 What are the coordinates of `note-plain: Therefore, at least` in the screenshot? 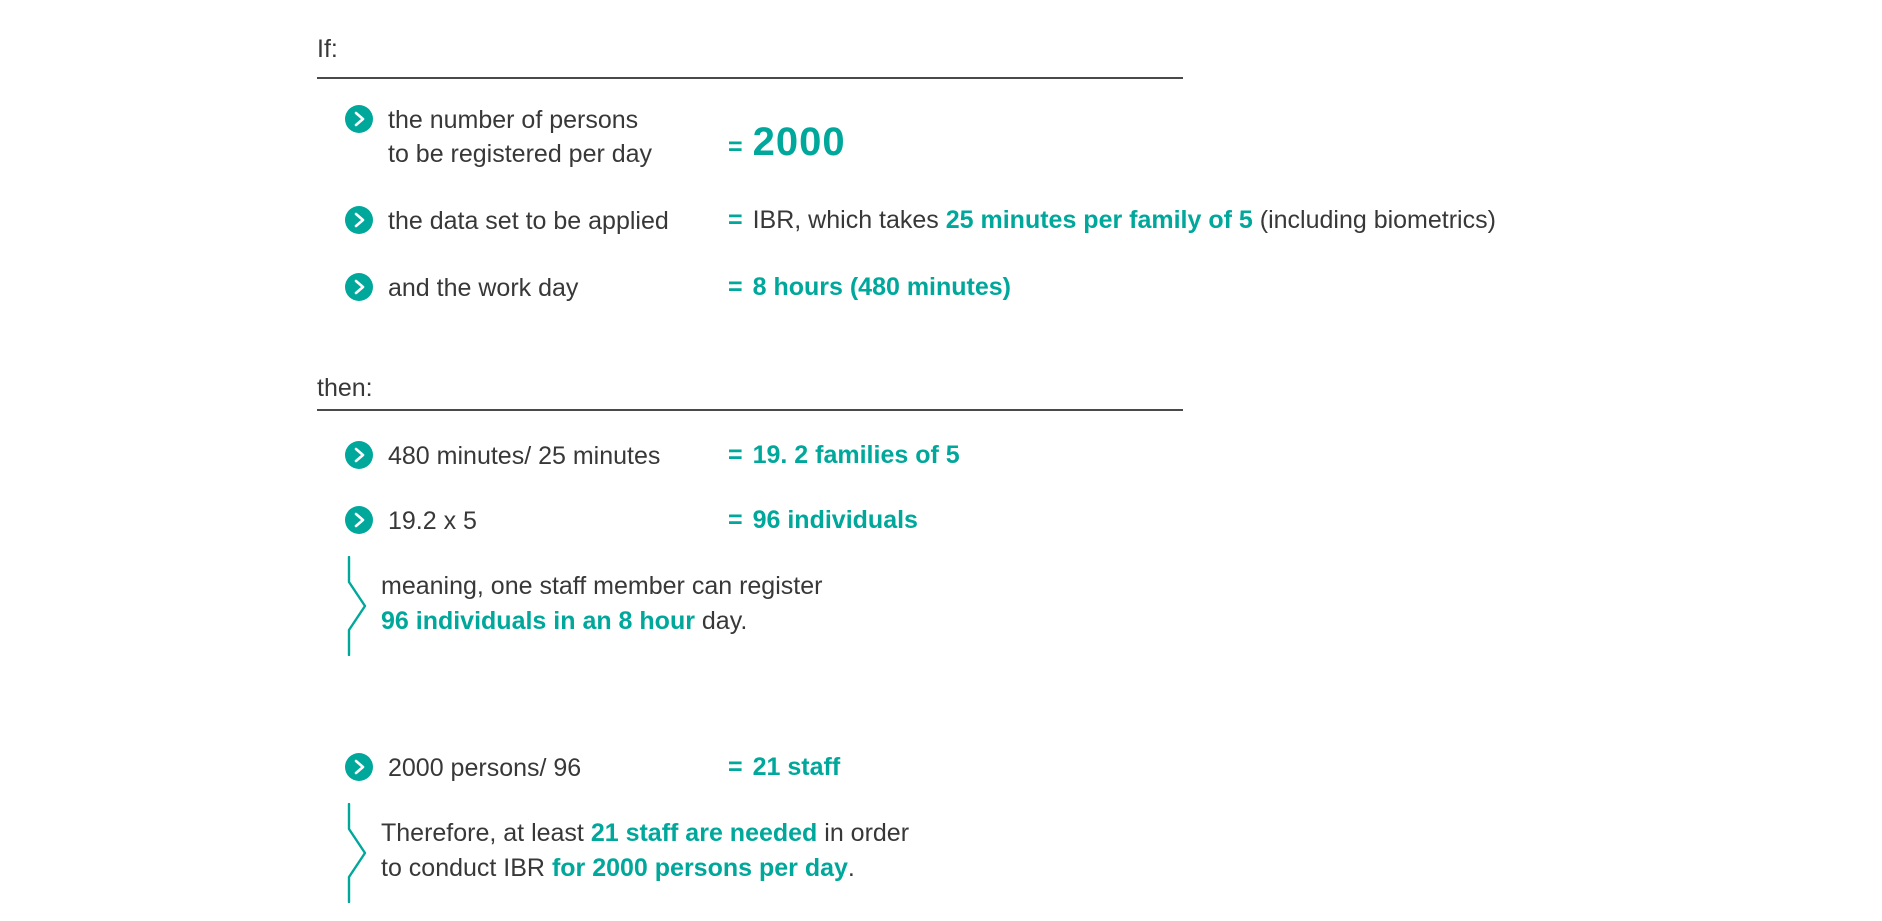 It's located at (486, 833).